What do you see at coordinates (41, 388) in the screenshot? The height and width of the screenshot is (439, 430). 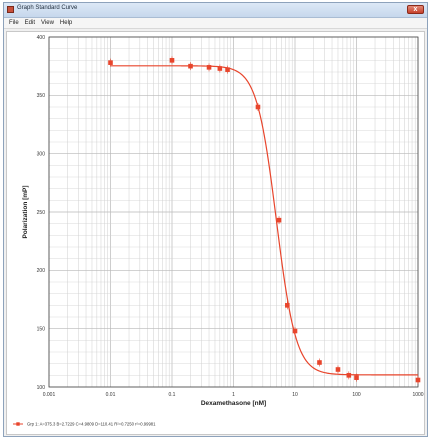 I see `y-tick-label: 100` at bounding box center [41, 388].